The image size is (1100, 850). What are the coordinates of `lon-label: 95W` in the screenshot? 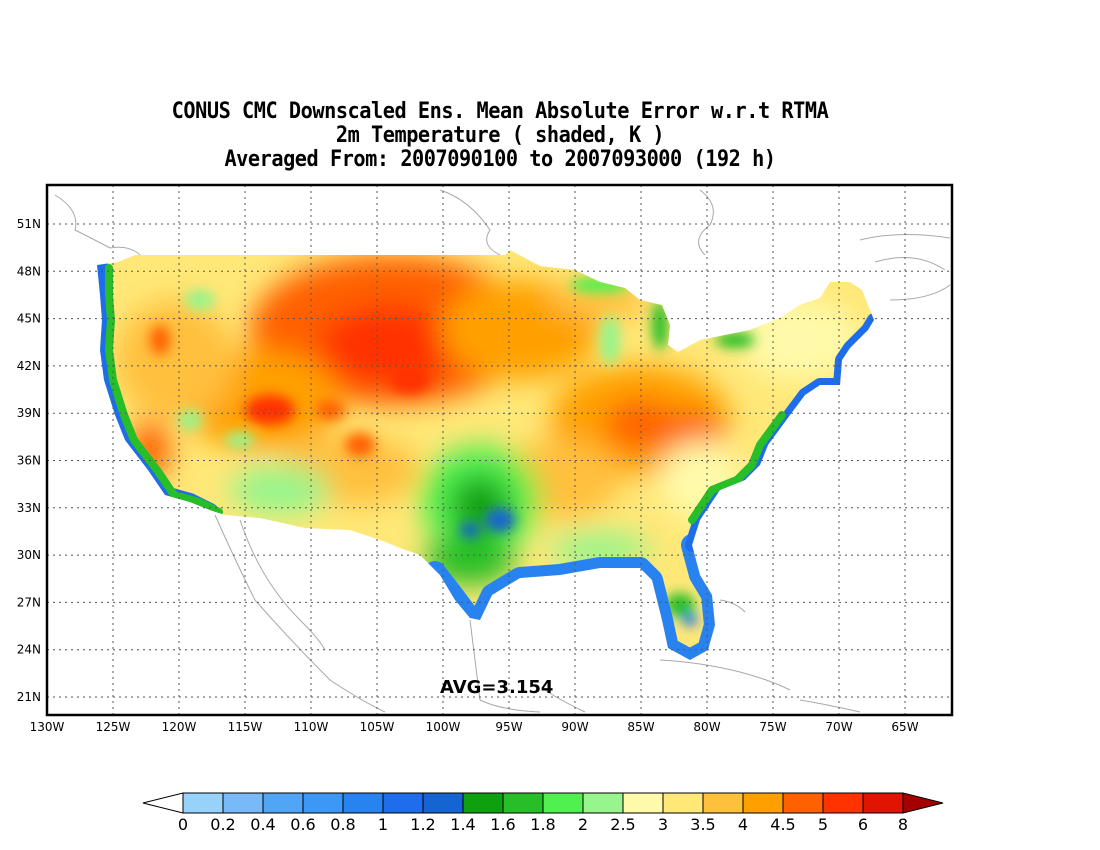 It's located at (508, 727).